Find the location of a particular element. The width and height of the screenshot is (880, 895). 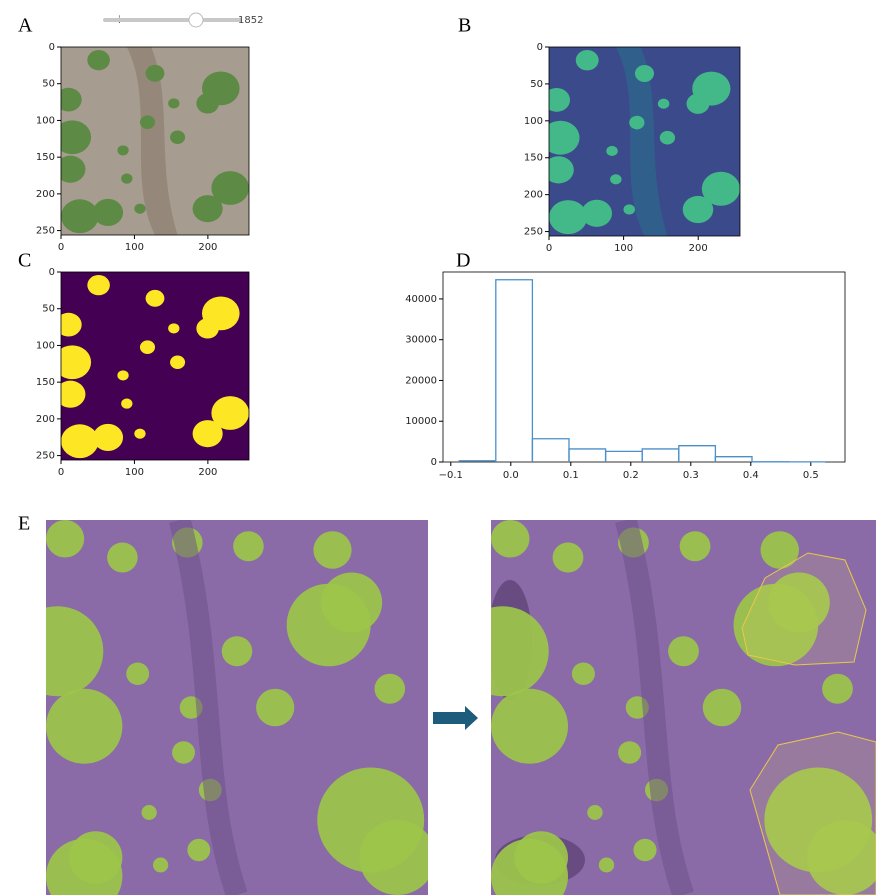

hull is located at coordinates (804, 609).